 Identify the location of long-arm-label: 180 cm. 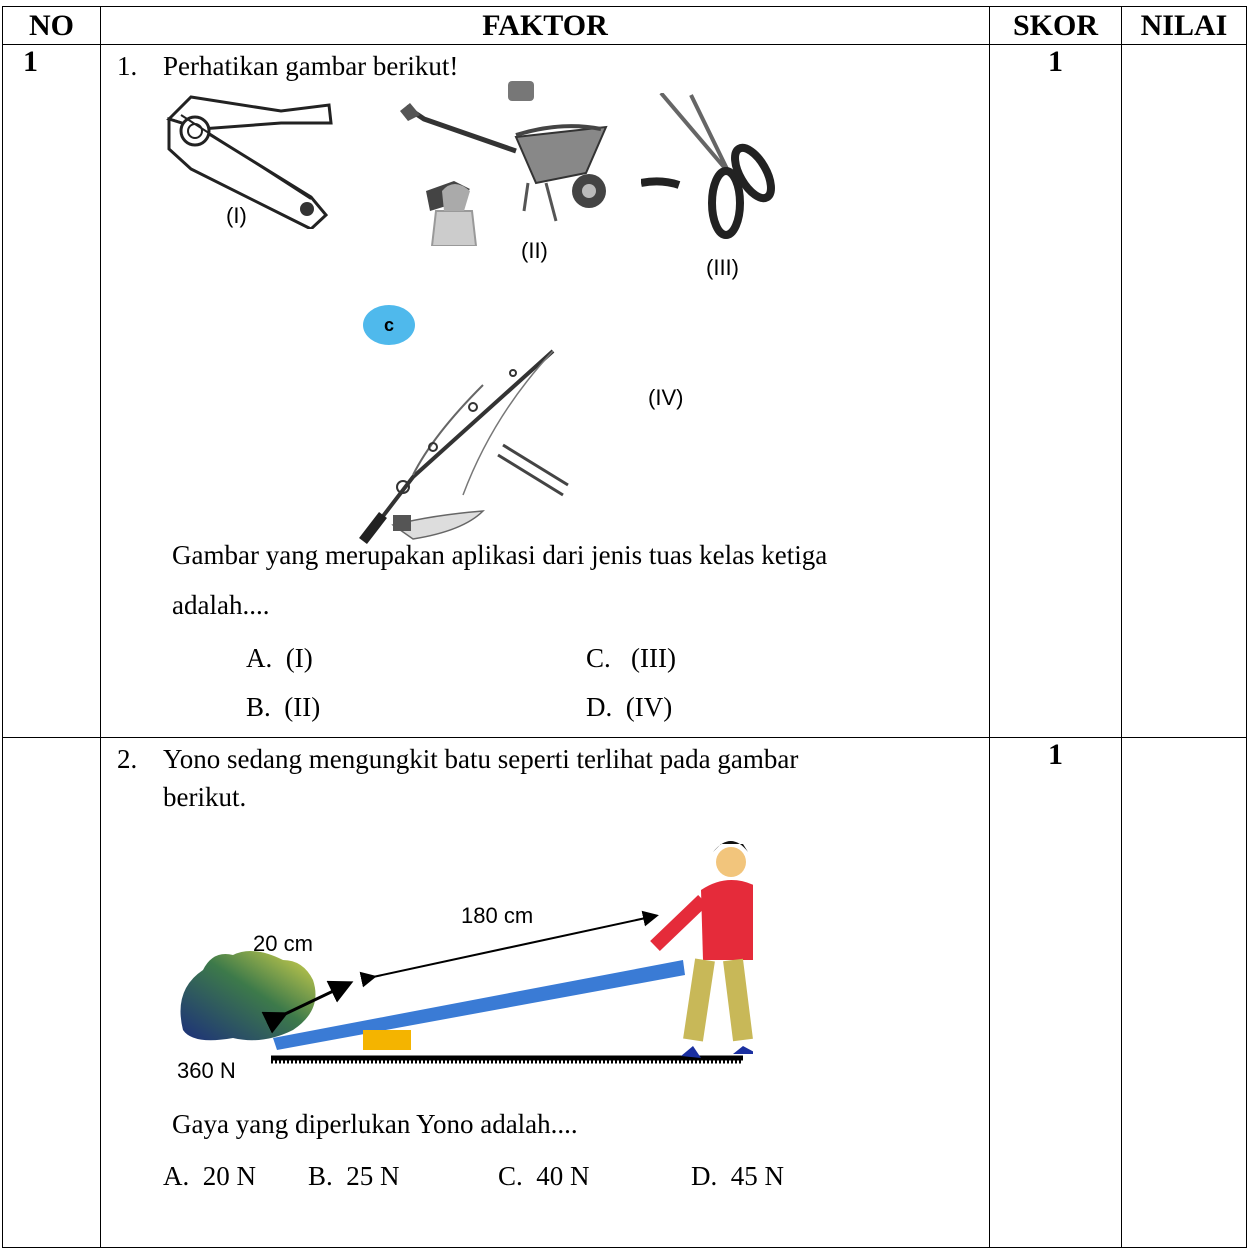
(497, 915).